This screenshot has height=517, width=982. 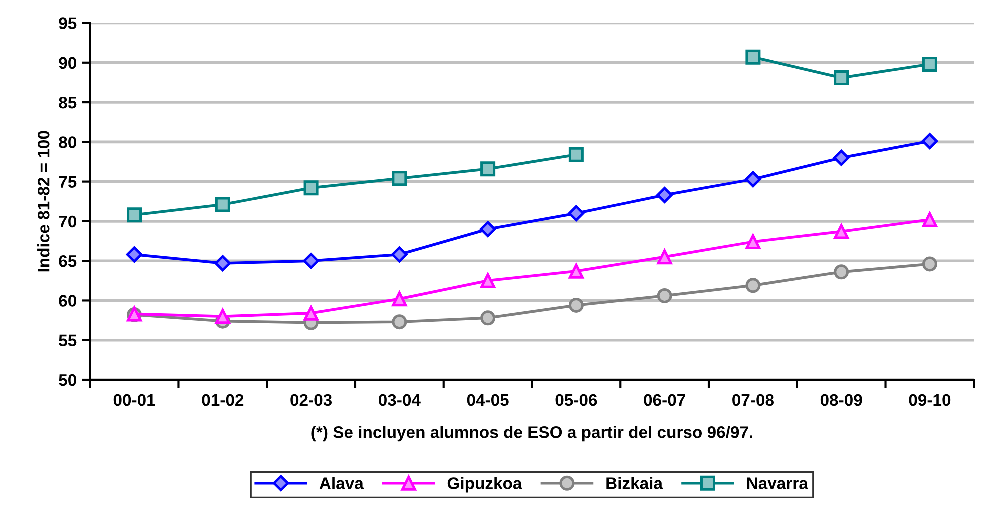 What do you see at coordinates (44, 201) in the screenshot?
I see `y-axis-title: Indice 81-82 = 100` at bounding box center [44, 201].